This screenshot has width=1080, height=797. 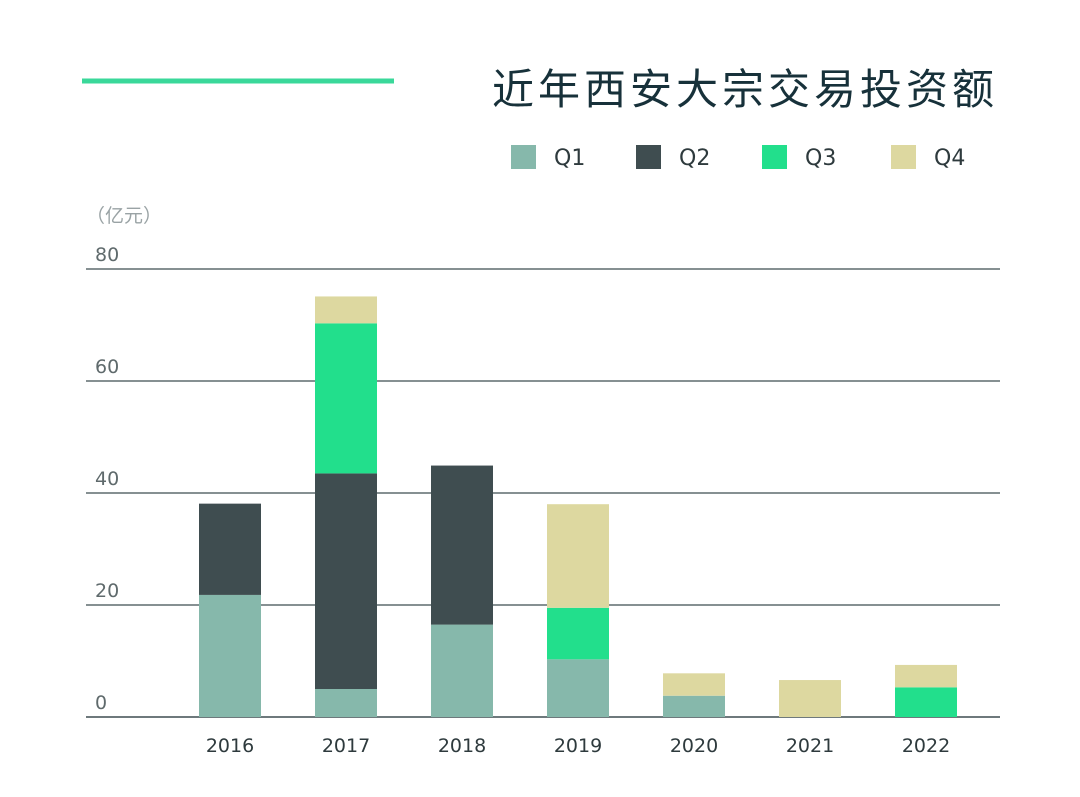 I want to click on bar-2020-q1, so click(x=694, y=706).